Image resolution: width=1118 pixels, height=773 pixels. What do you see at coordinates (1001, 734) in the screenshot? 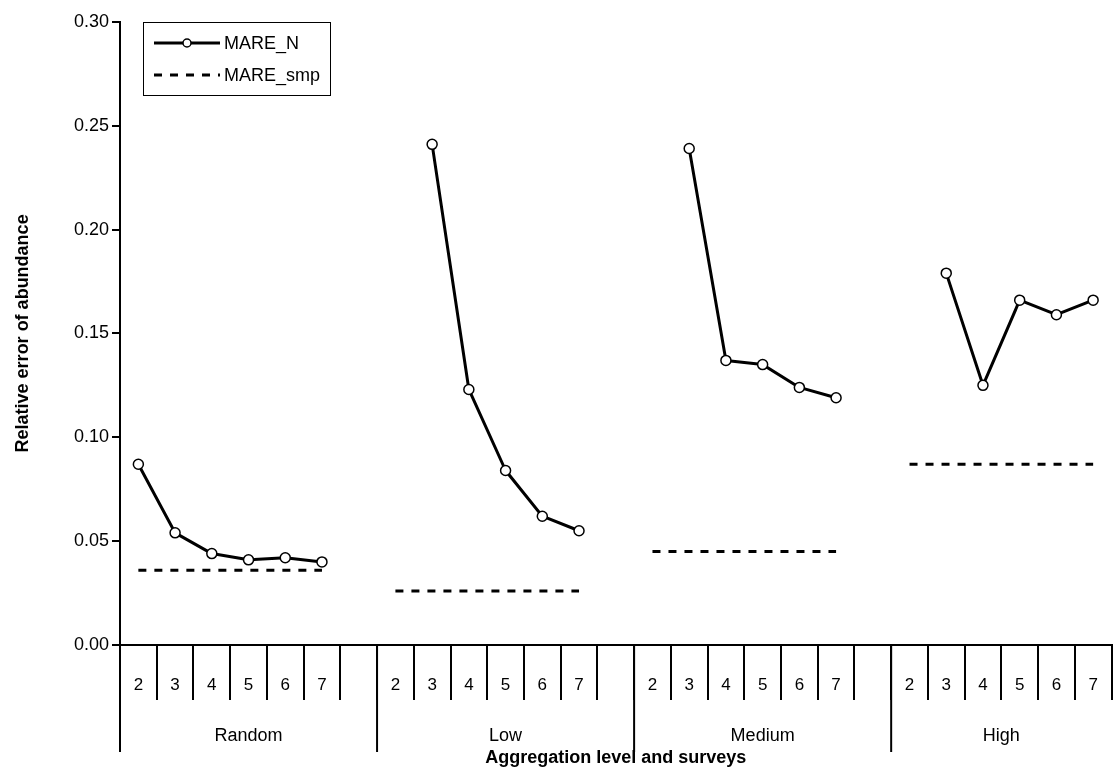
I see `text: High` at bounding box center [1001, 734].